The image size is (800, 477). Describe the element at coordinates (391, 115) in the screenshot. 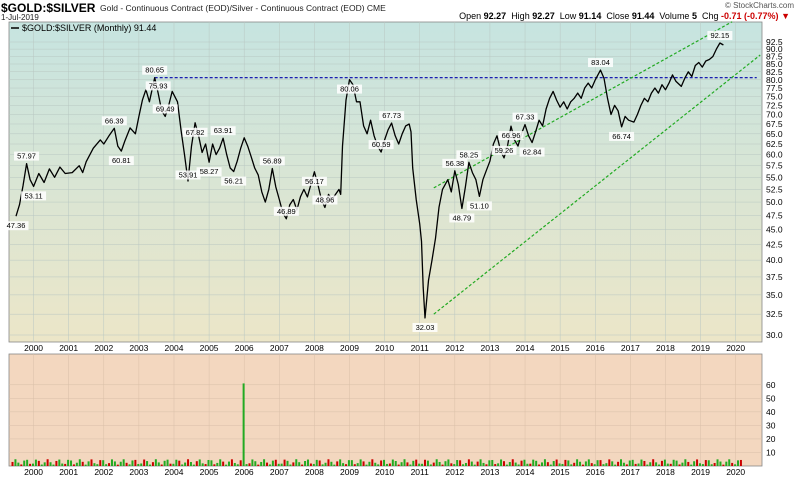

I see `data-label: 67.73` at that location.